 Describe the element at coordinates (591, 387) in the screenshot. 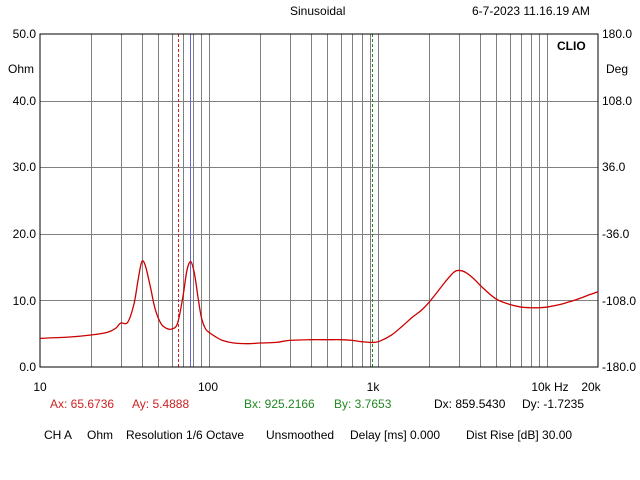

I see `x-tick-20k: 20k` at that location.